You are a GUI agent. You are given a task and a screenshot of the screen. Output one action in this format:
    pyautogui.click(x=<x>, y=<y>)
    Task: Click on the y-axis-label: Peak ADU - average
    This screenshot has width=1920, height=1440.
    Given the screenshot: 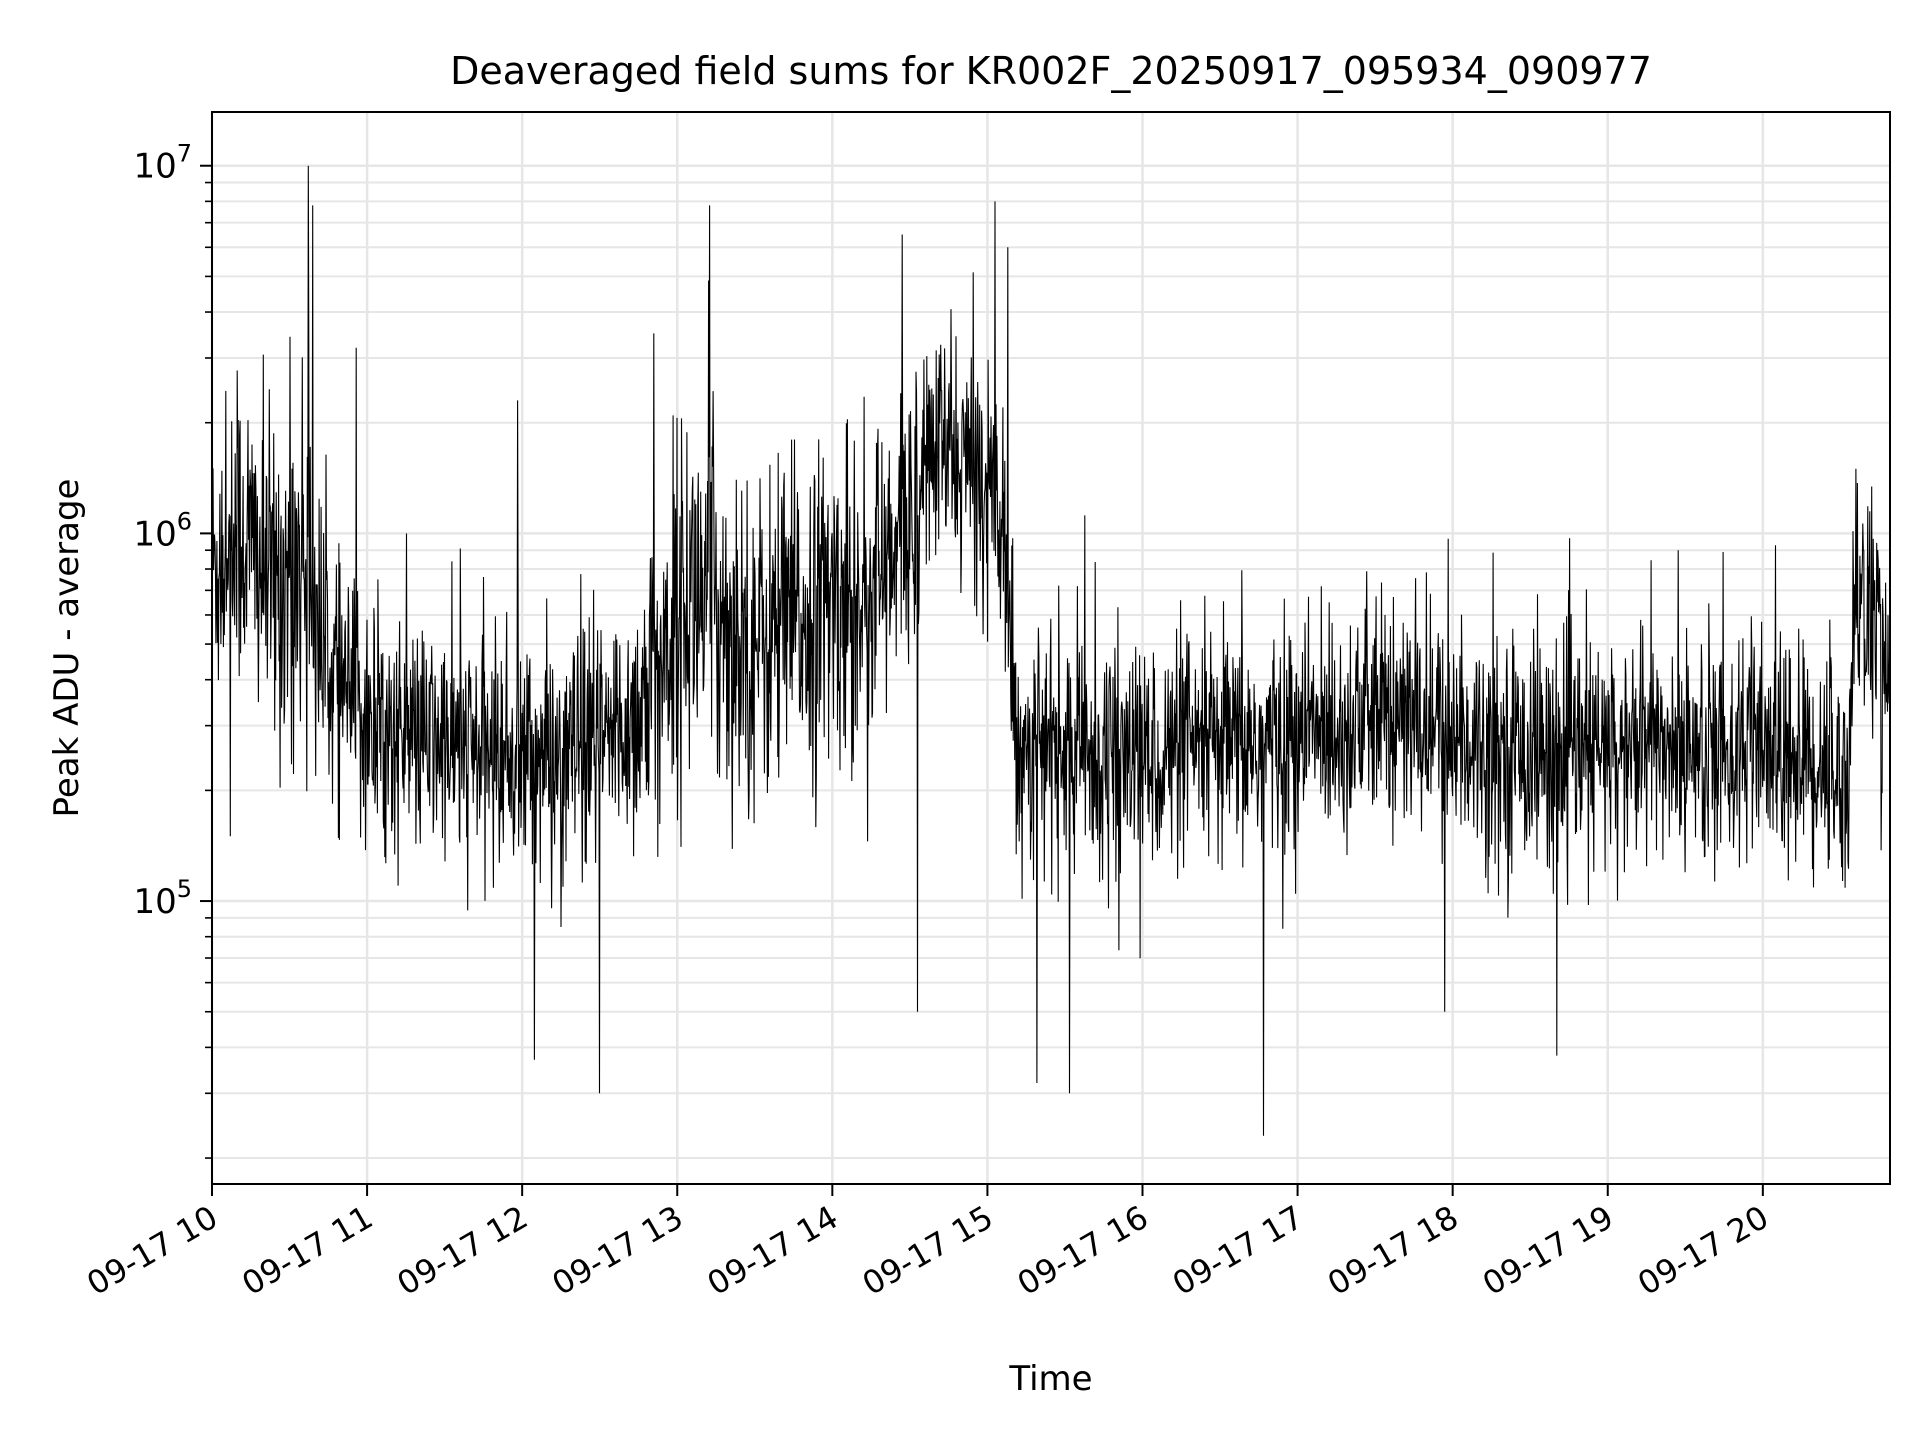 What is the action you would take?
    pyautogui.click(x=67, y=648)
    